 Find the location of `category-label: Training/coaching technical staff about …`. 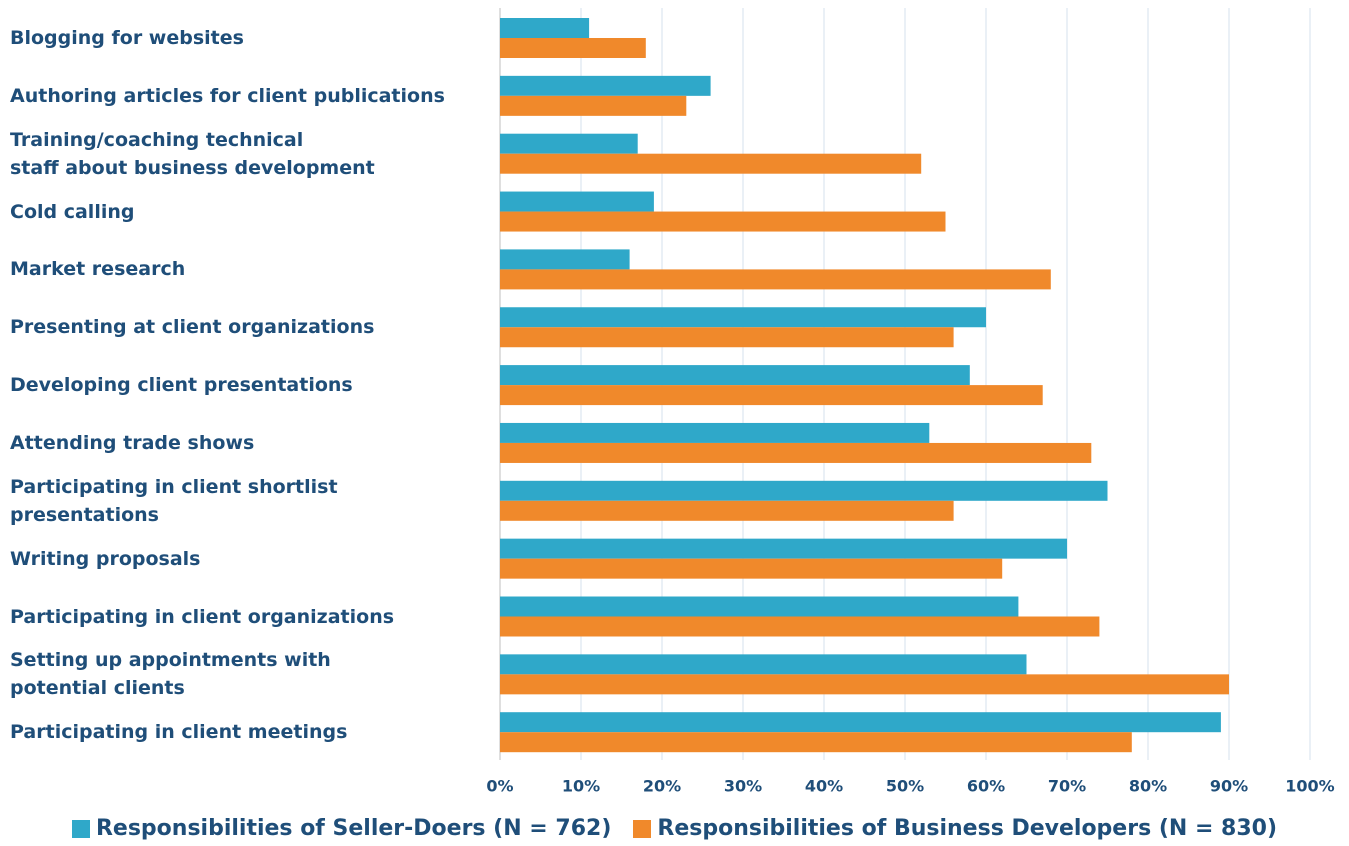

category-label: Training/coaching technical staff about … is located at coordinates (192, 153).